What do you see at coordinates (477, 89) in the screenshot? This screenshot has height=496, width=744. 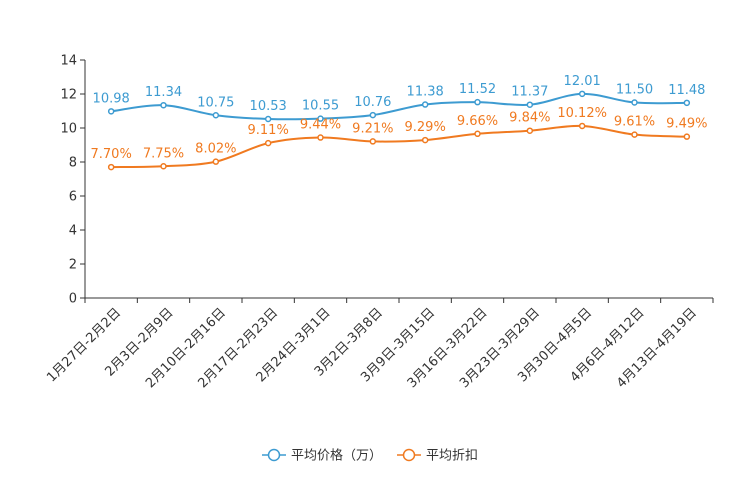 I see `series-1-data-label: 11.52` at bounding box center [477, 89].